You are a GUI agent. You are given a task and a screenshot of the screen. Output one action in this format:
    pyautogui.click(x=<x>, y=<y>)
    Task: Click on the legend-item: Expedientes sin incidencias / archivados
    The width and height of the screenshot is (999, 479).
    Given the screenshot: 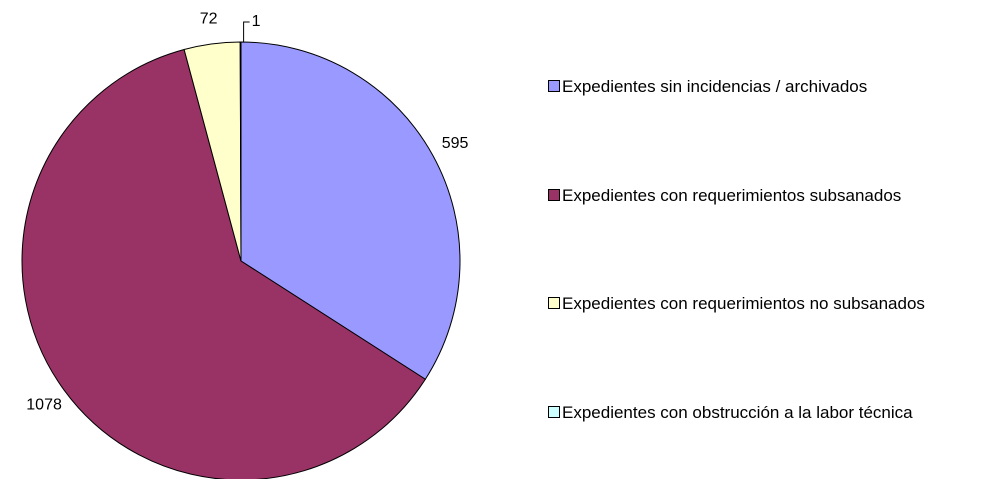 What is the action you would take?
    pyautogui.click(x=768, y=87)
    